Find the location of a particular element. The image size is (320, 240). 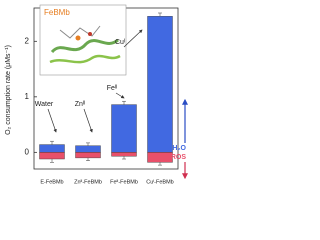

x-tick-label: Feᴵᴵ-FeBMb is located at coordinates (124, 181).